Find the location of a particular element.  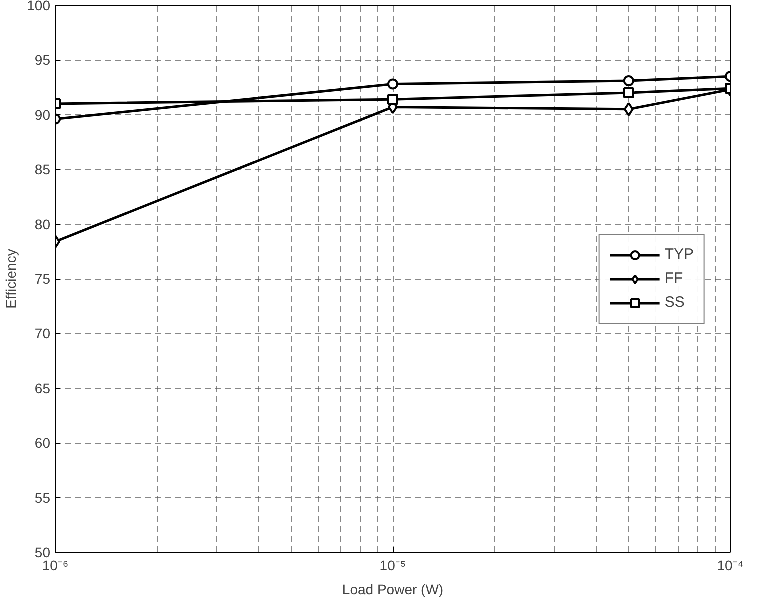

legend-label: FF is located at coordinates (674, 278).